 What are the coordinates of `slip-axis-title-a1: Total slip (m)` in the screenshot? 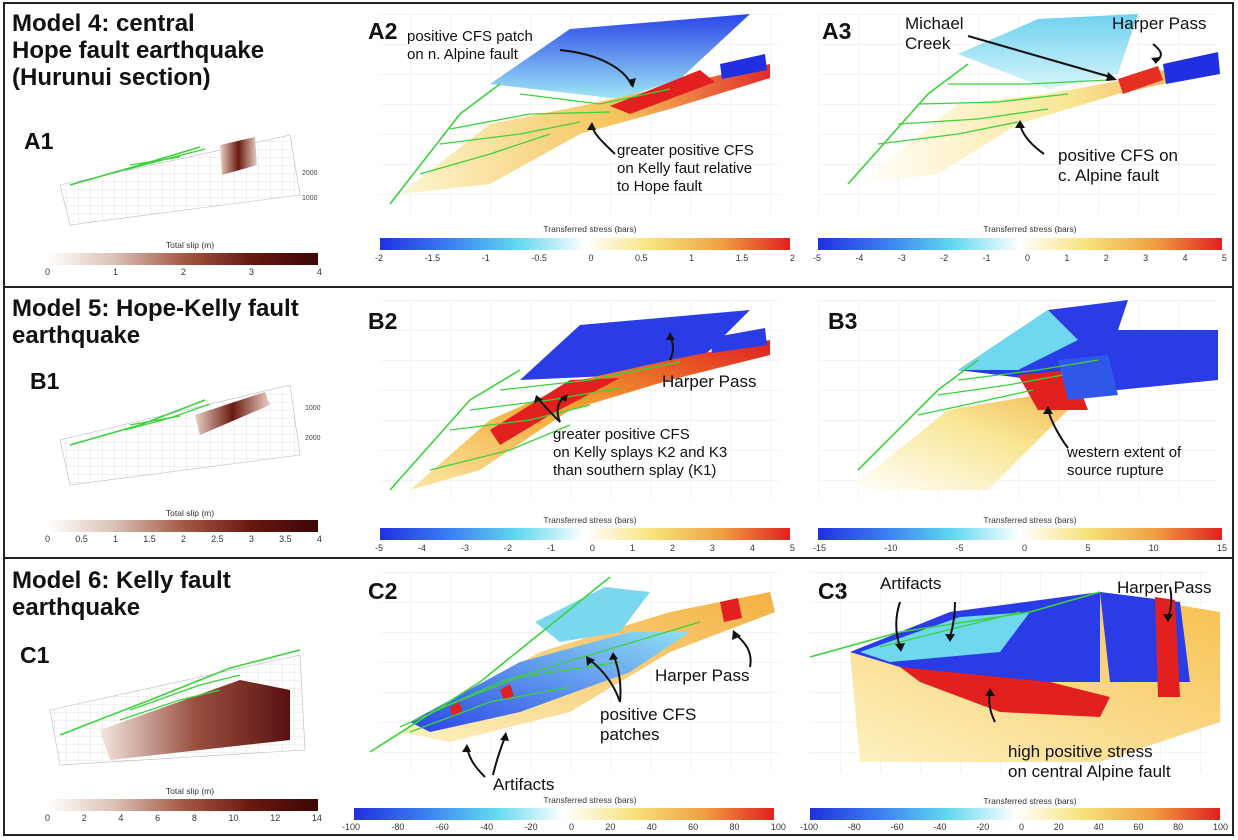 It's located at (190, 245).